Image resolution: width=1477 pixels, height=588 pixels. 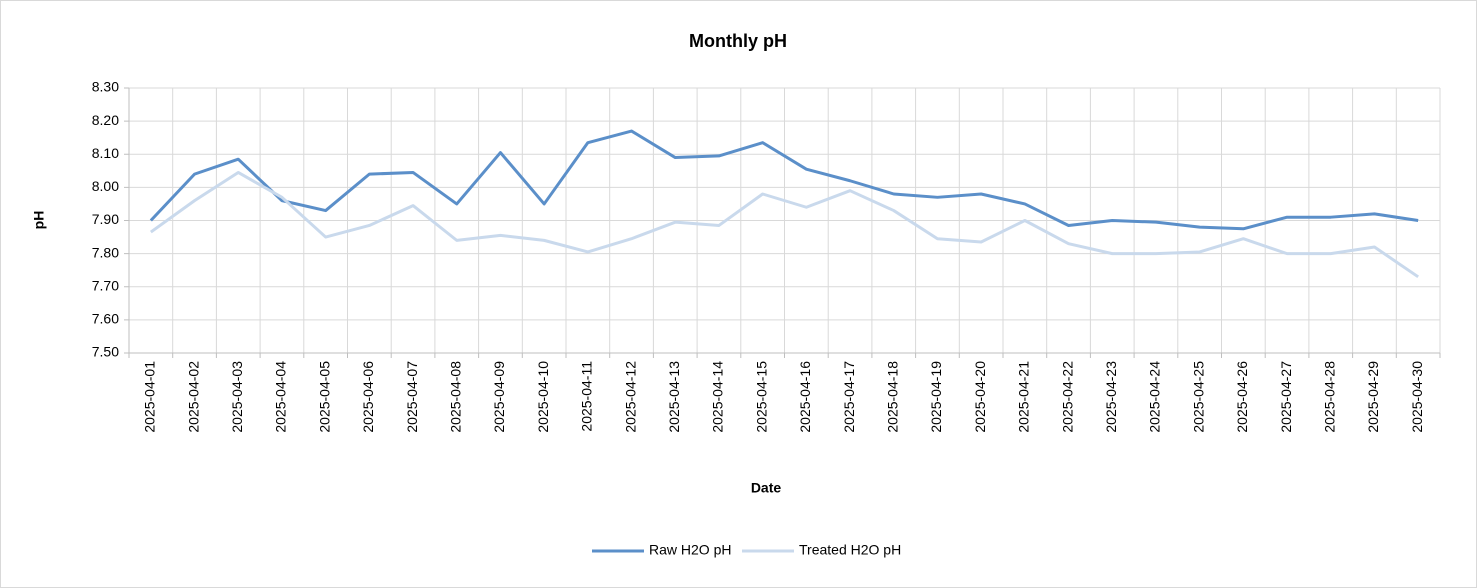 What do you see at coordinates (150, 397) in the screenshot?
I see `x-tick-label: 2025-04-01` at bounding box center [150, 397].